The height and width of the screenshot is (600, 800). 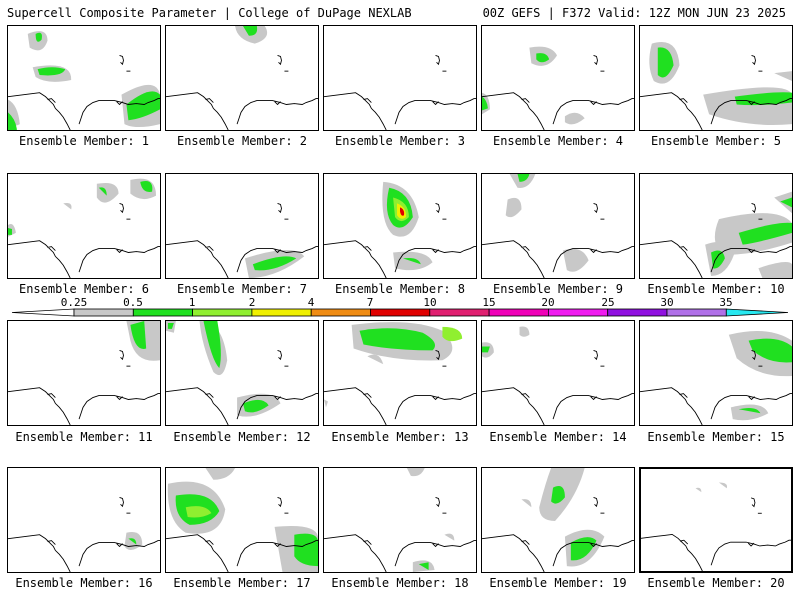 What do you see at coordinates (74, 302) in the screenshot?
I see `scale-label-0.25: 0.25` at bounding box center [74, 302].